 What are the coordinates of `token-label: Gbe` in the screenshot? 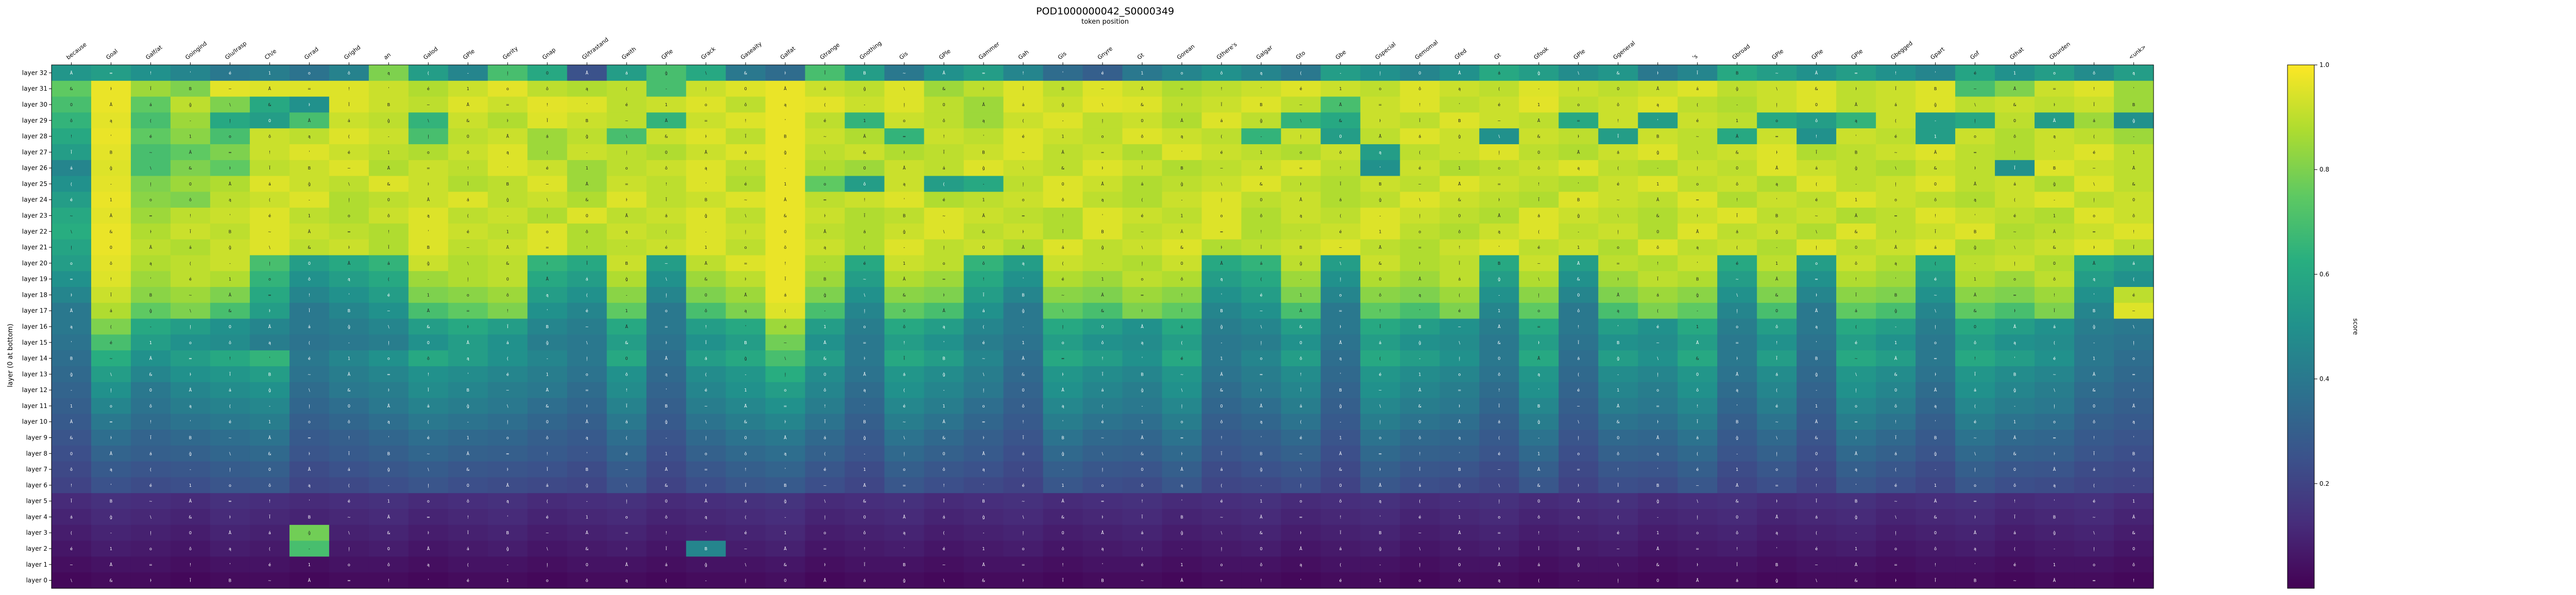 It's located at (1341, 54).